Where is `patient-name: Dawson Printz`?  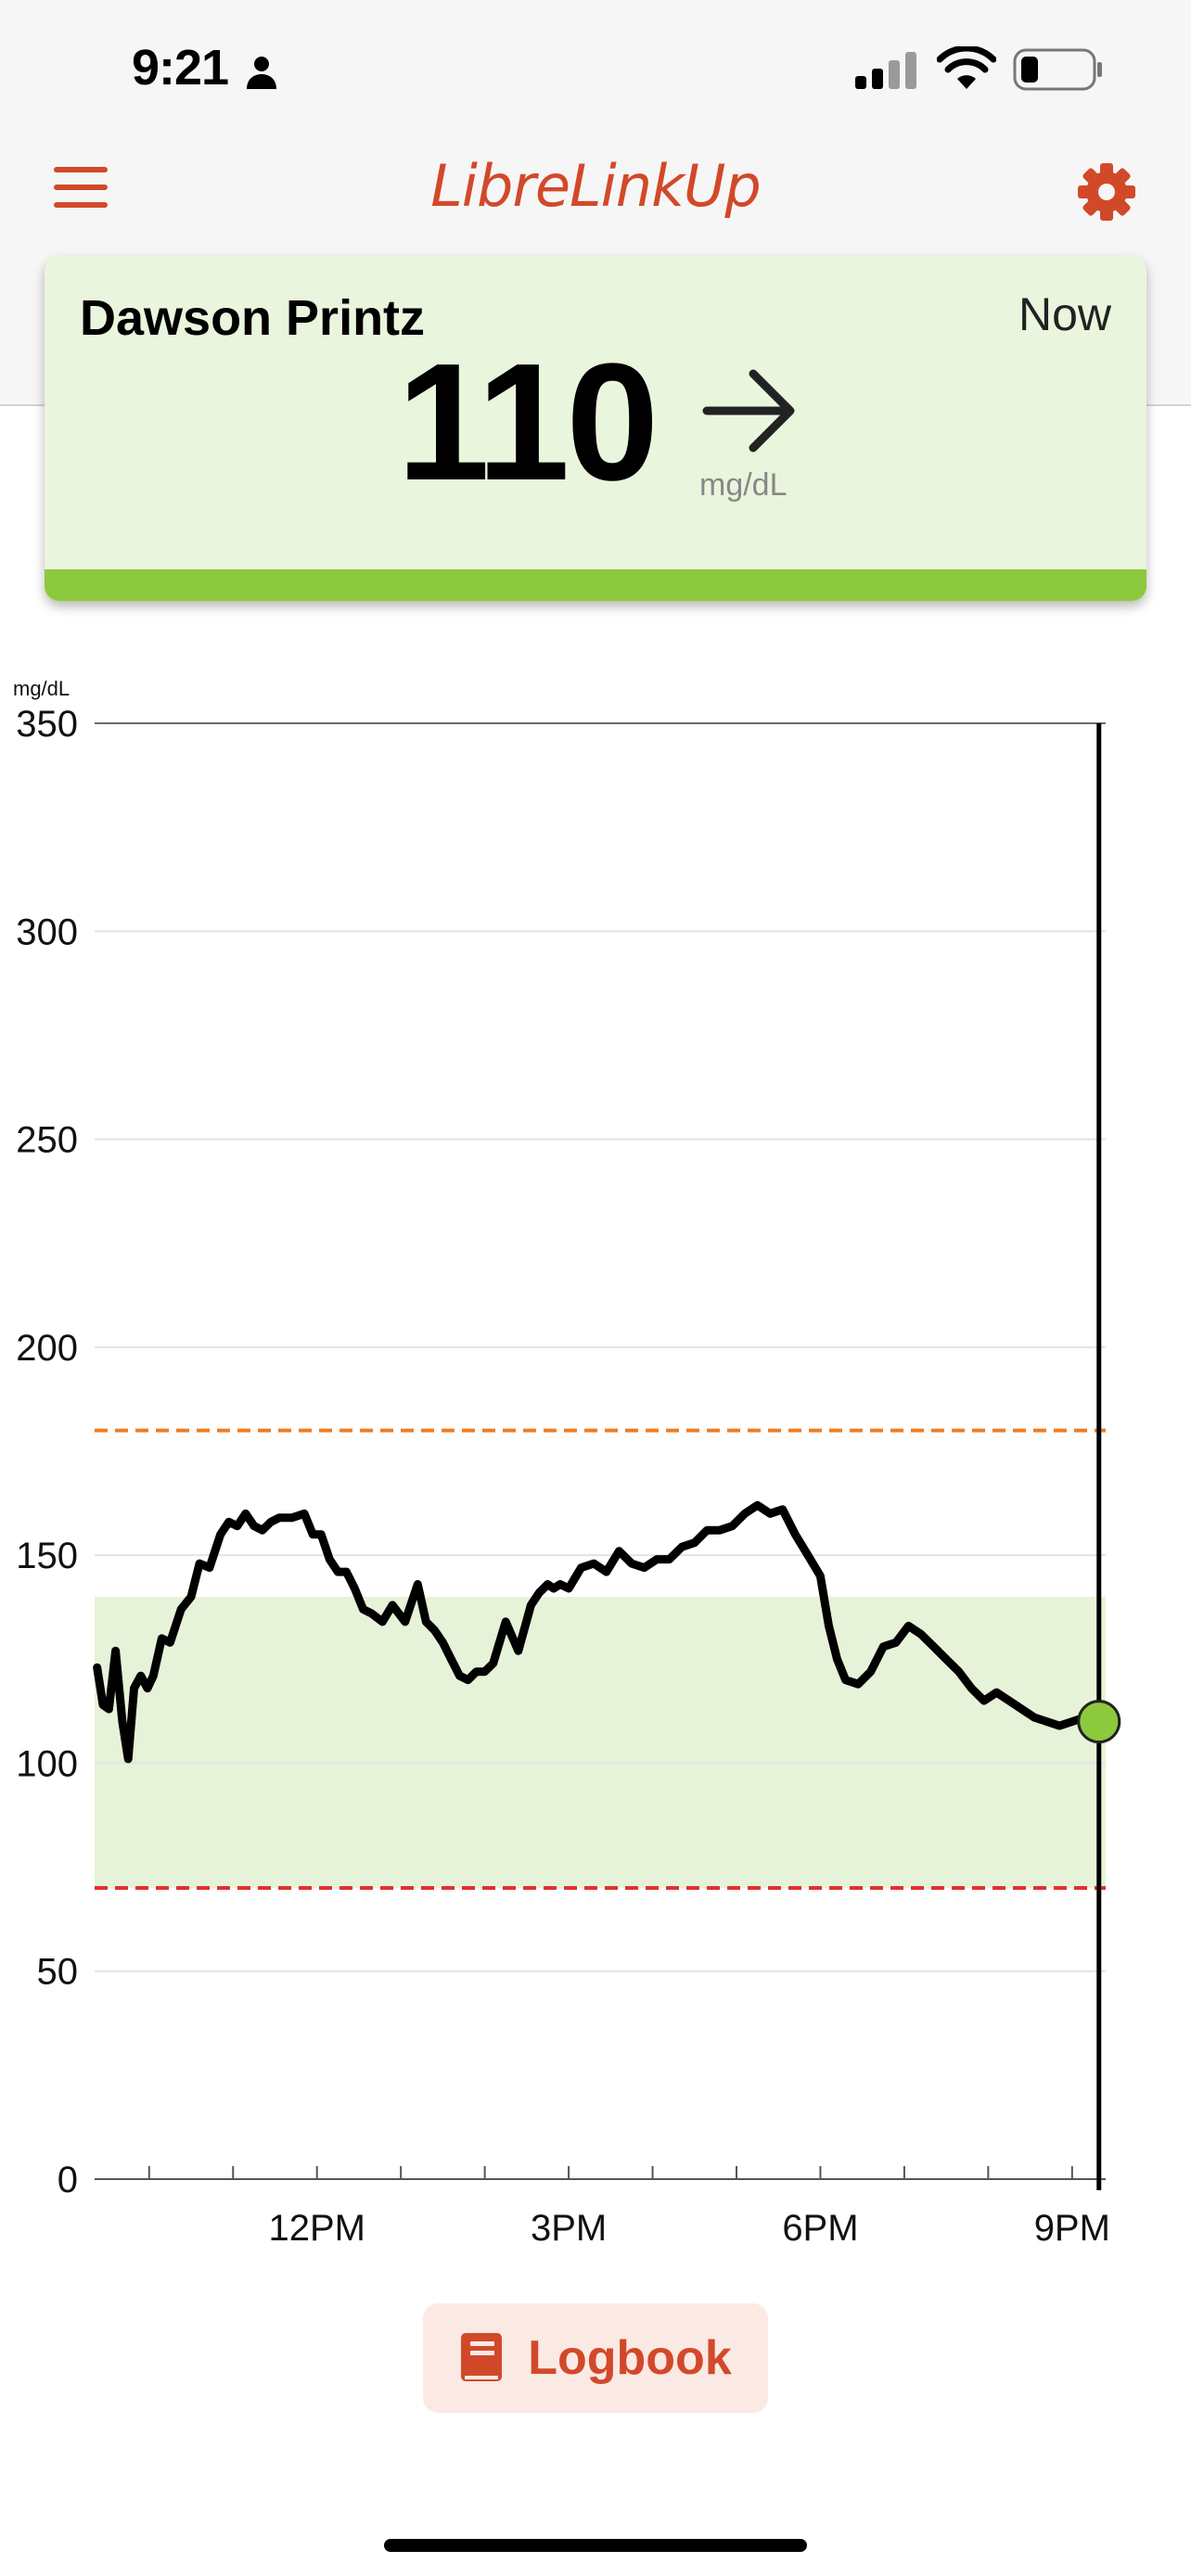 patient-name: Dawson Printz is located at coordinates (253, 318).